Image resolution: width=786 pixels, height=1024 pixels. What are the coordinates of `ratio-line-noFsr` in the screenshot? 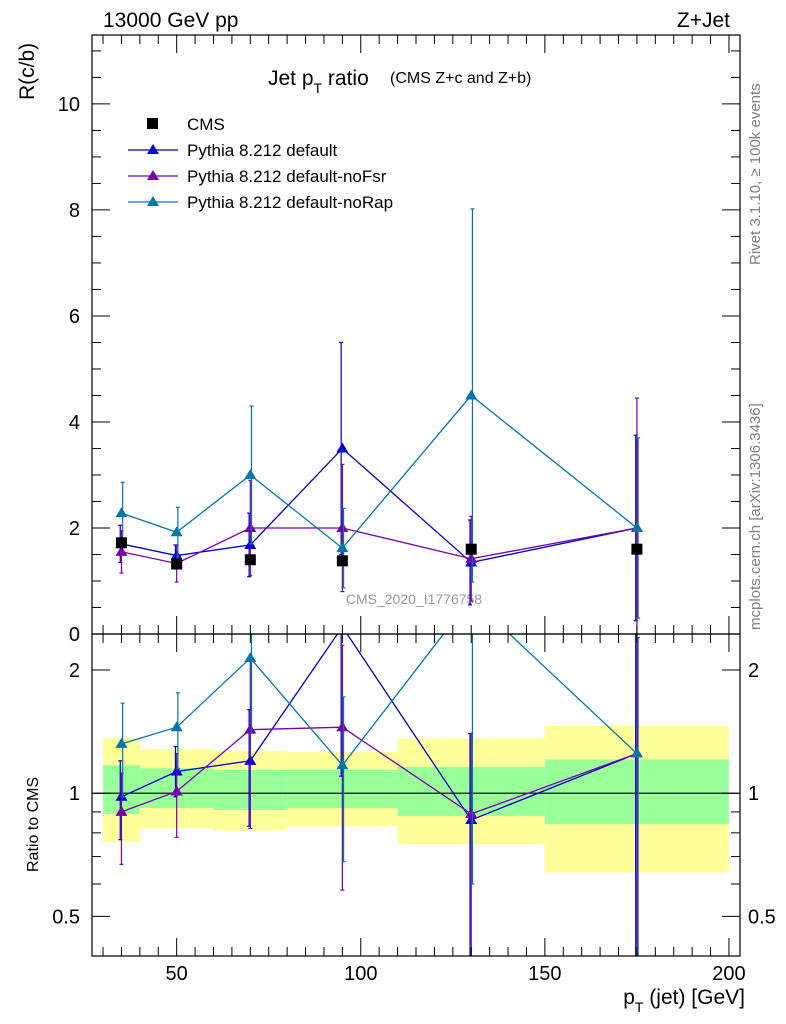 It's located at (379, 770).